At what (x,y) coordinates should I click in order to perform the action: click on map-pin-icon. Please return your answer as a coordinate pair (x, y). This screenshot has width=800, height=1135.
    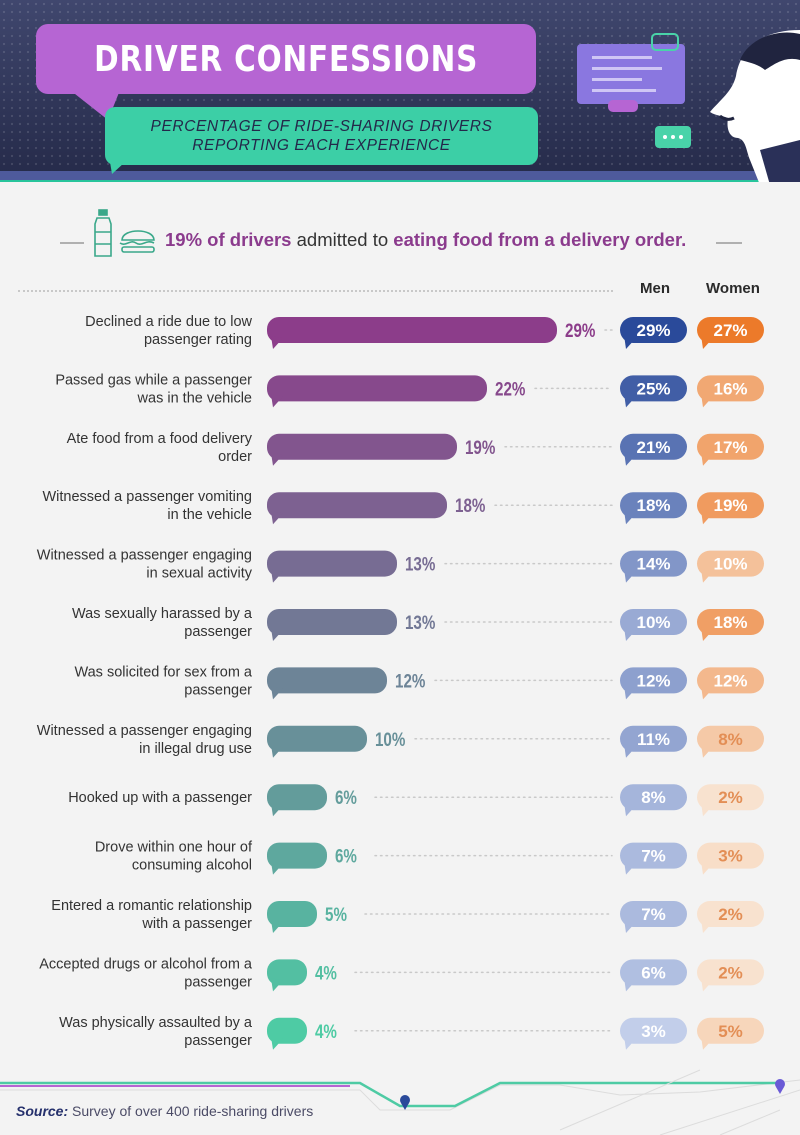
    Looking at the image, I should click on (405, 1102).